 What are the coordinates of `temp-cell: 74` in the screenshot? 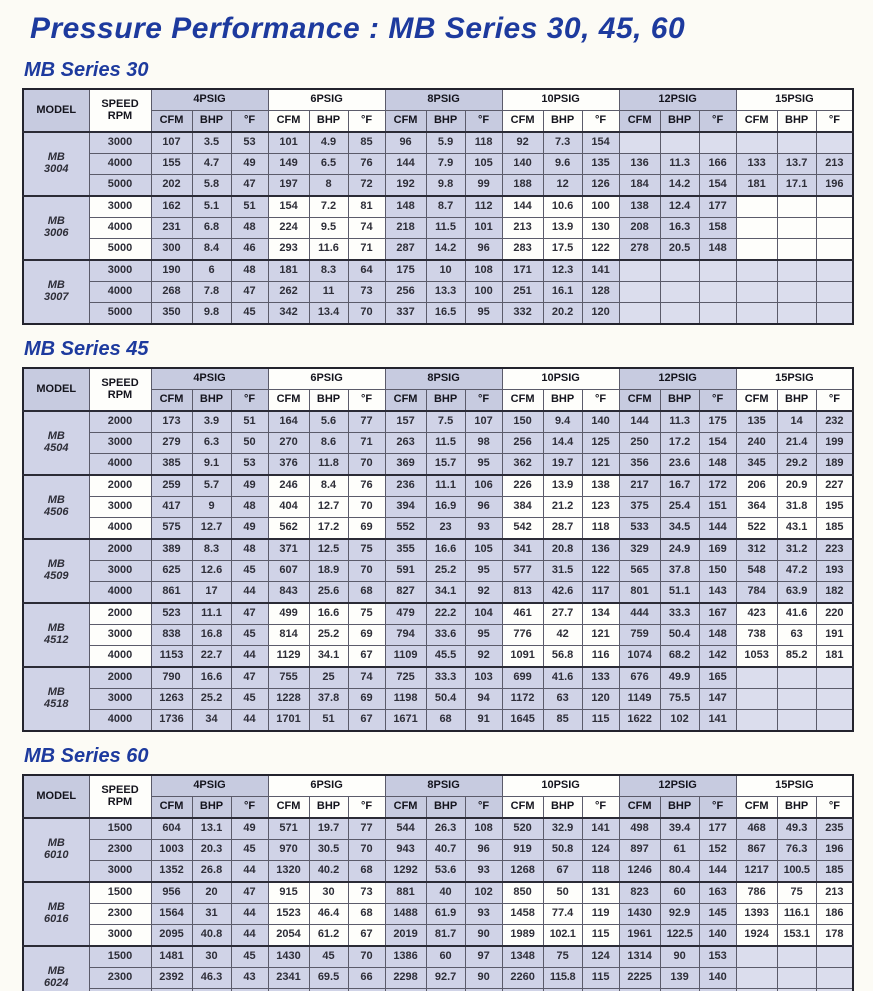 It's located at (366, 677).